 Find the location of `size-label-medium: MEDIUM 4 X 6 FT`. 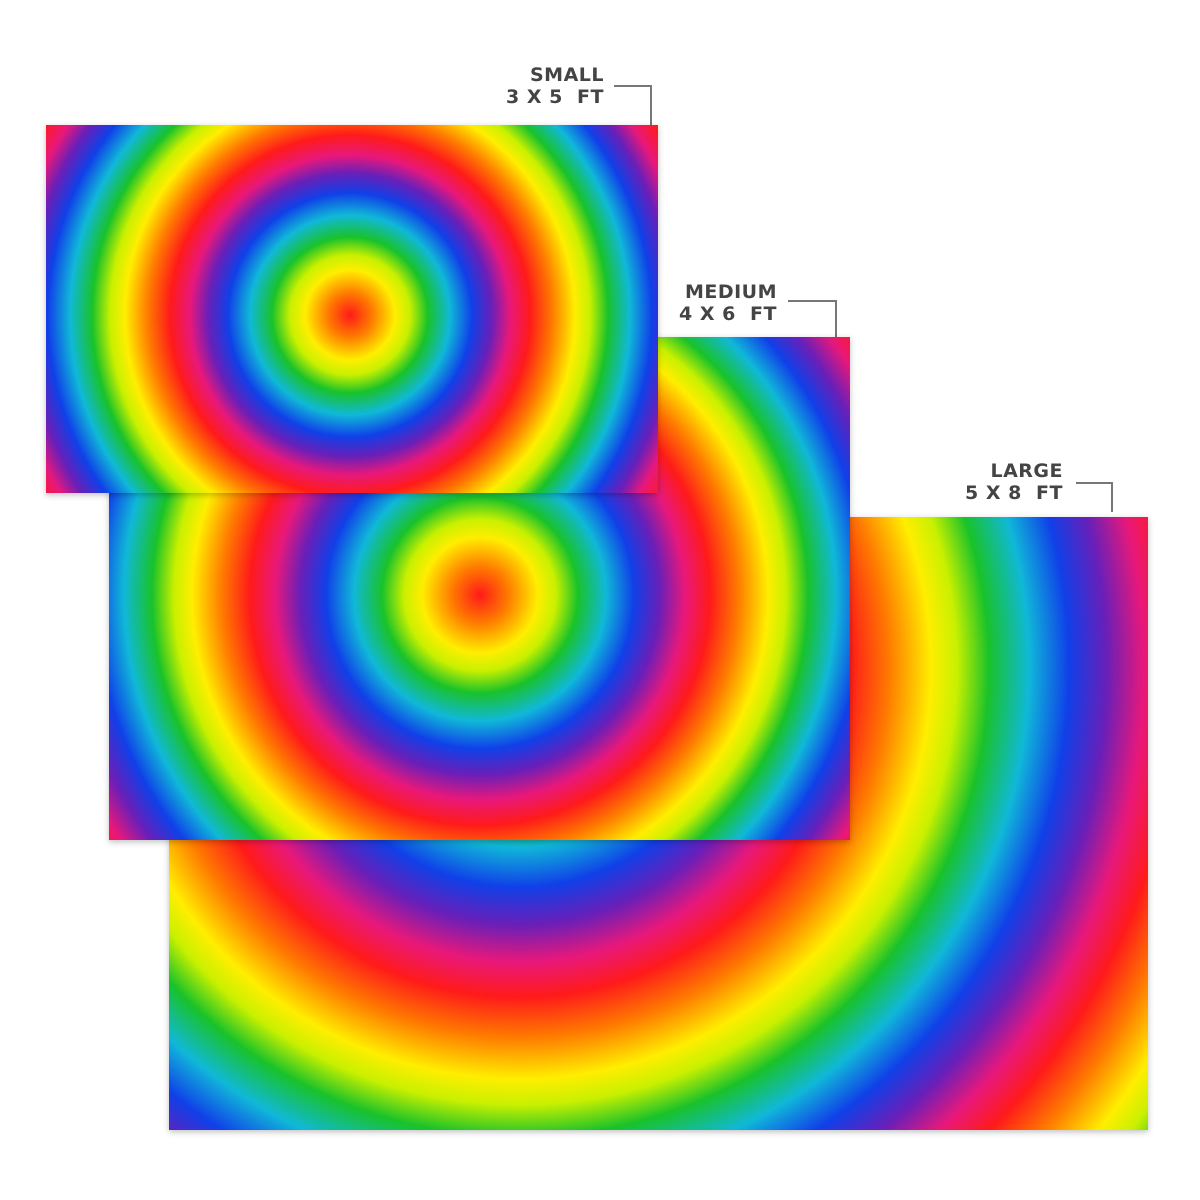

size-label-medium: MEDIUM 4 X 6 FT is located at coordinates (708, 303).